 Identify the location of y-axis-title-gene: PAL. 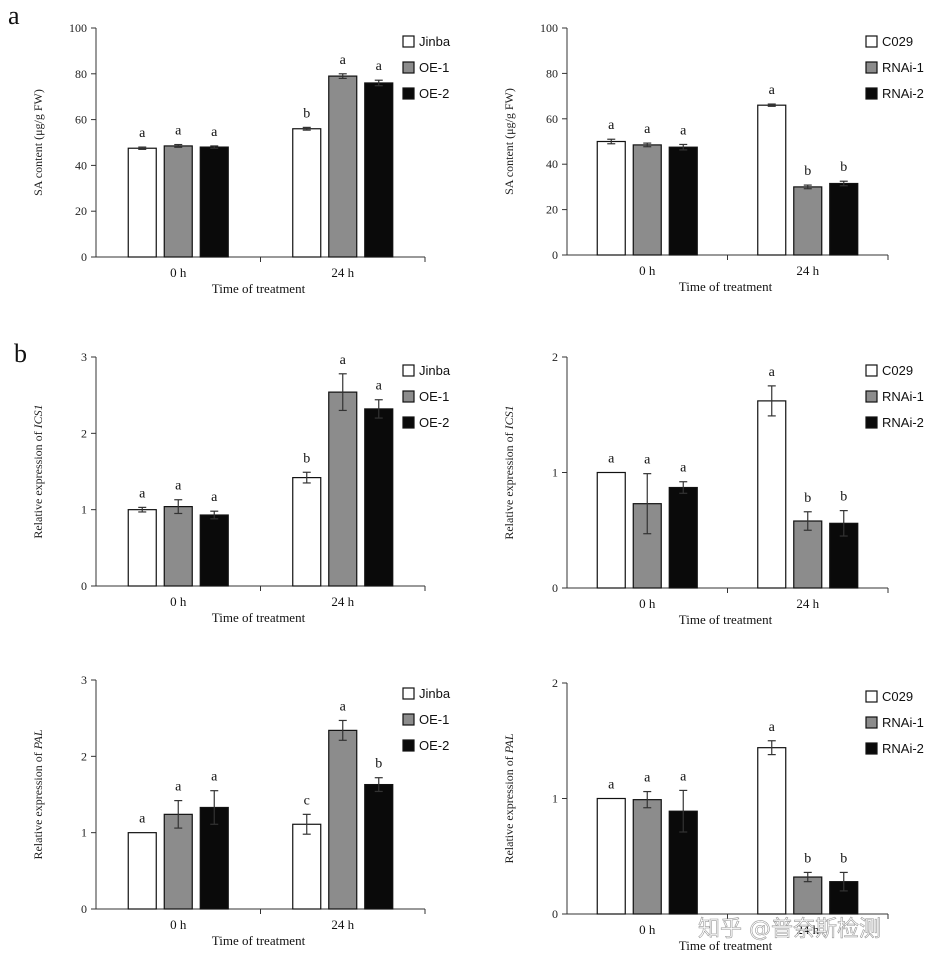
(509, 743).